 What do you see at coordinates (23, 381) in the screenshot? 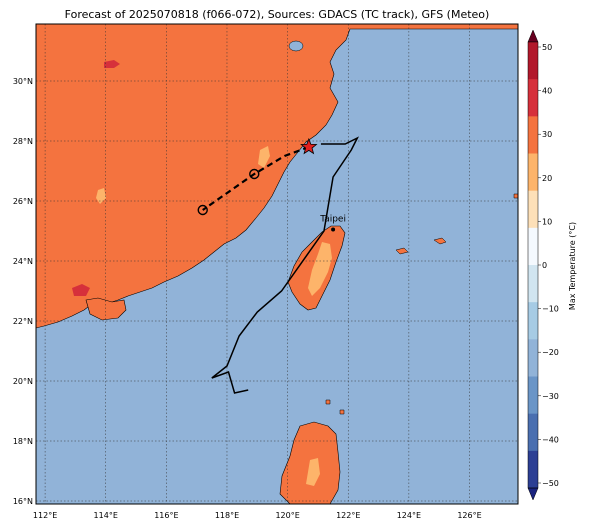
I see `y-tick-label: 20°N` at bounding box center [23, 381].